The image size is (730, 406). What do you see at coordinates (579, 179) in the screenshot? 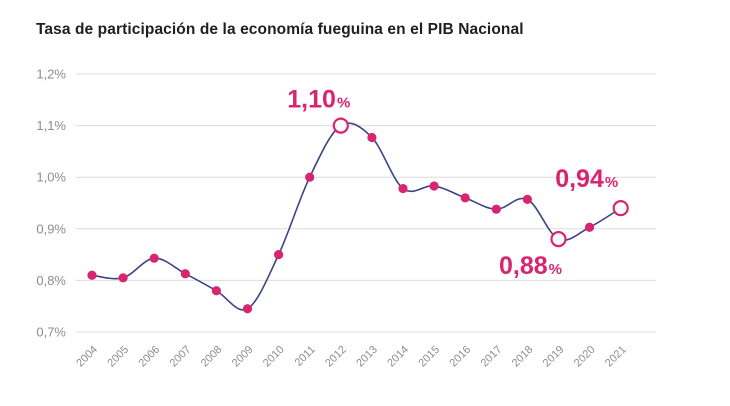
I see `highlight-value: 0,94` at bounding box center [579, 179].